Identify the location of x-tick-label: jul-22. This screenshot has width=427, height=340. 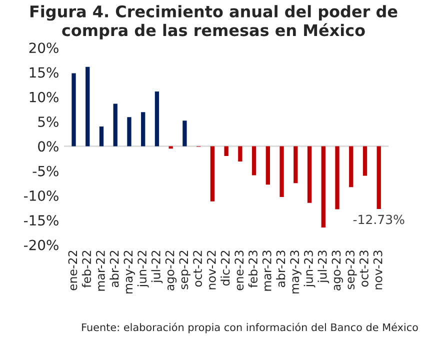
(157, 267).